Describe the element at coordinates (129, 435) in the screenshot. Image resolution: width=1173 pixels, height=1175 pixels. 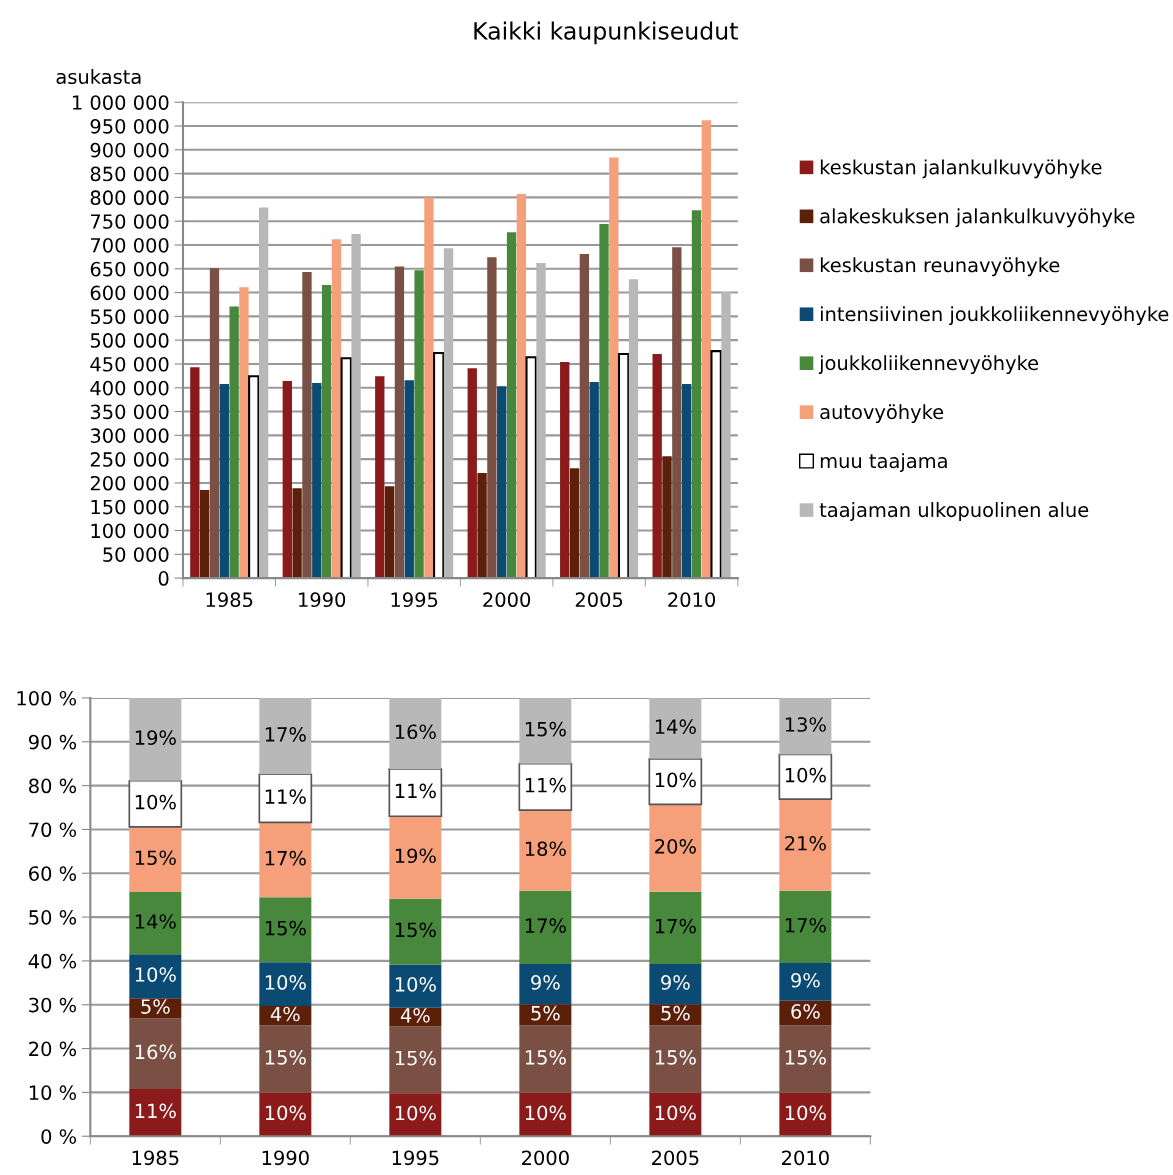
I see `y-tick-label: 300 000` at that location.